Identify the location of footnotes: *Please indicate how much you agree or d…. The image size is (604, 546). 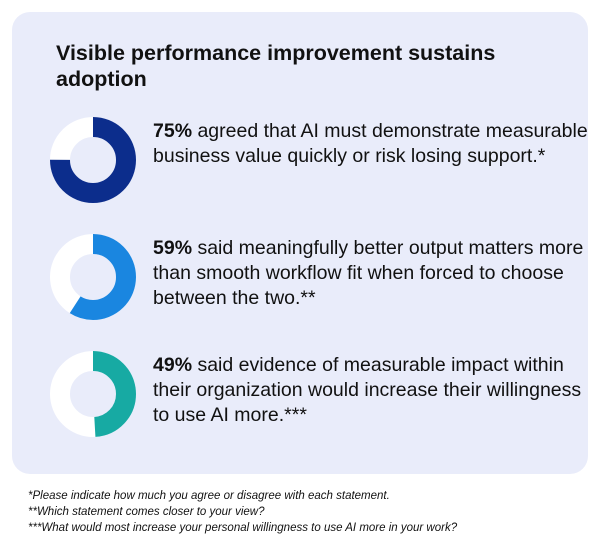
(313, 512).